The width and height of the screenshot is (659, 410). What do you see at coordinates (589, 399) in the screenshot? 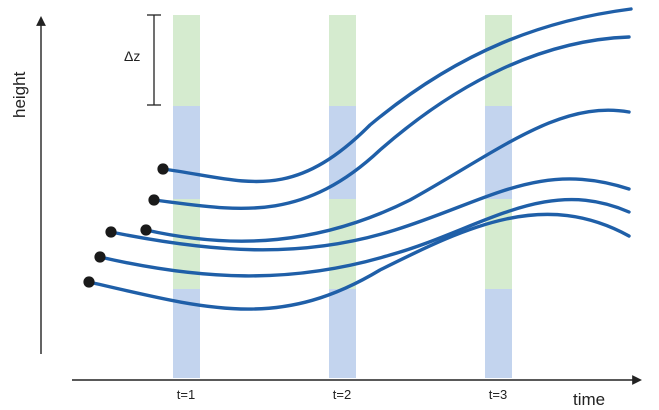
I see `x-axis-label: time` at bounding box center [589, 399].